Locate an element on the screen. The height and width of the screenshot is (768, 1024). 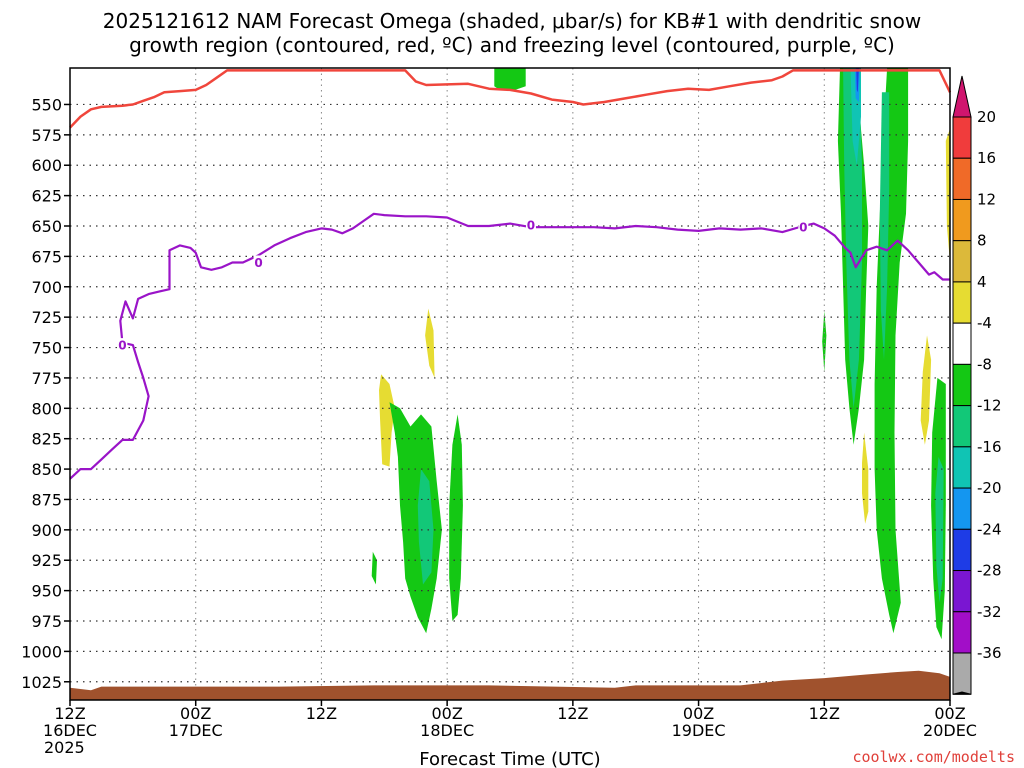
y-tick-label-11: 825 is located at coordinates (46, 439).